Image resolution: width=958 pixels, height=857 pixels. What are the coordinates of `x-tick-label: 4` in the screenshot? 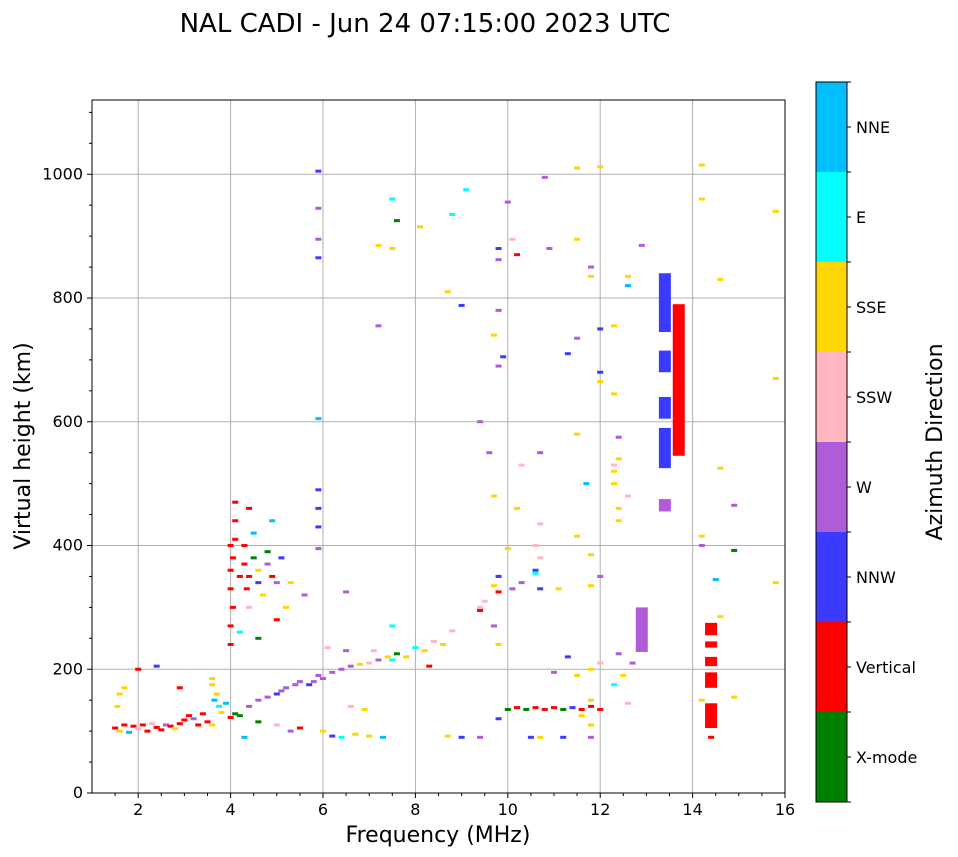 It's located at (231, 809).